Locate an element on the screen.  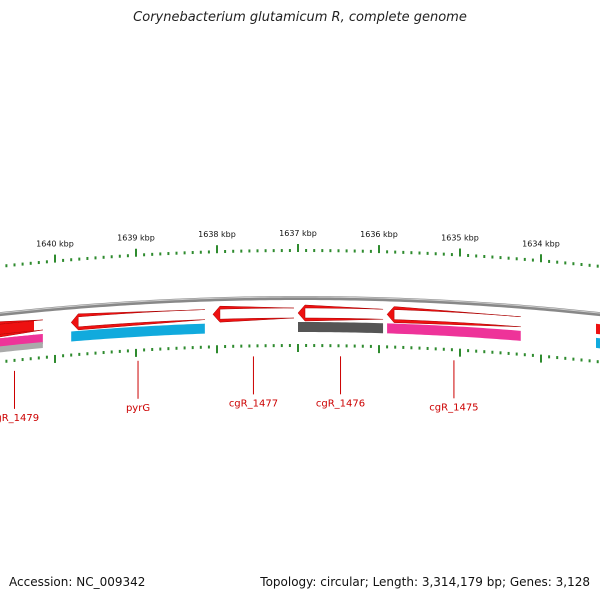
accession-info: Accession: NC_009342 is located at coordinates (77, 582).